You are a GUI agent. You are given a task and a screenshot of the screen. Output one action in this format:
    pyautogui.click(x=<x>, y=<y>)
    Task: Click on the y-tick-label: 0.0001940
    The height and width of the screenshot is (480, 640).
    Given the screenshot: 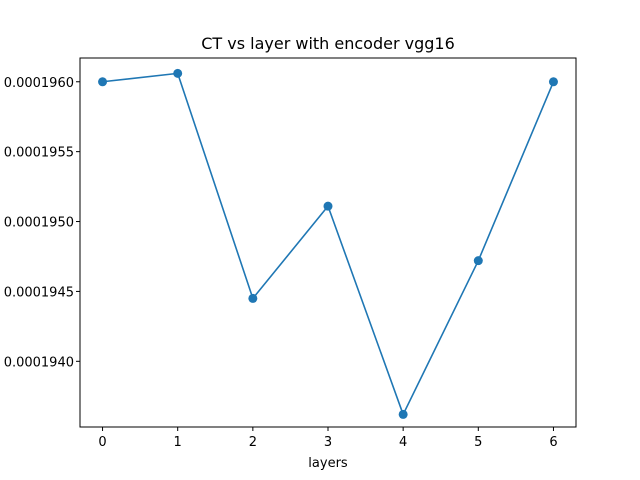 What is the action you would take?
    pyautogui.click(x=39, y=362)
    